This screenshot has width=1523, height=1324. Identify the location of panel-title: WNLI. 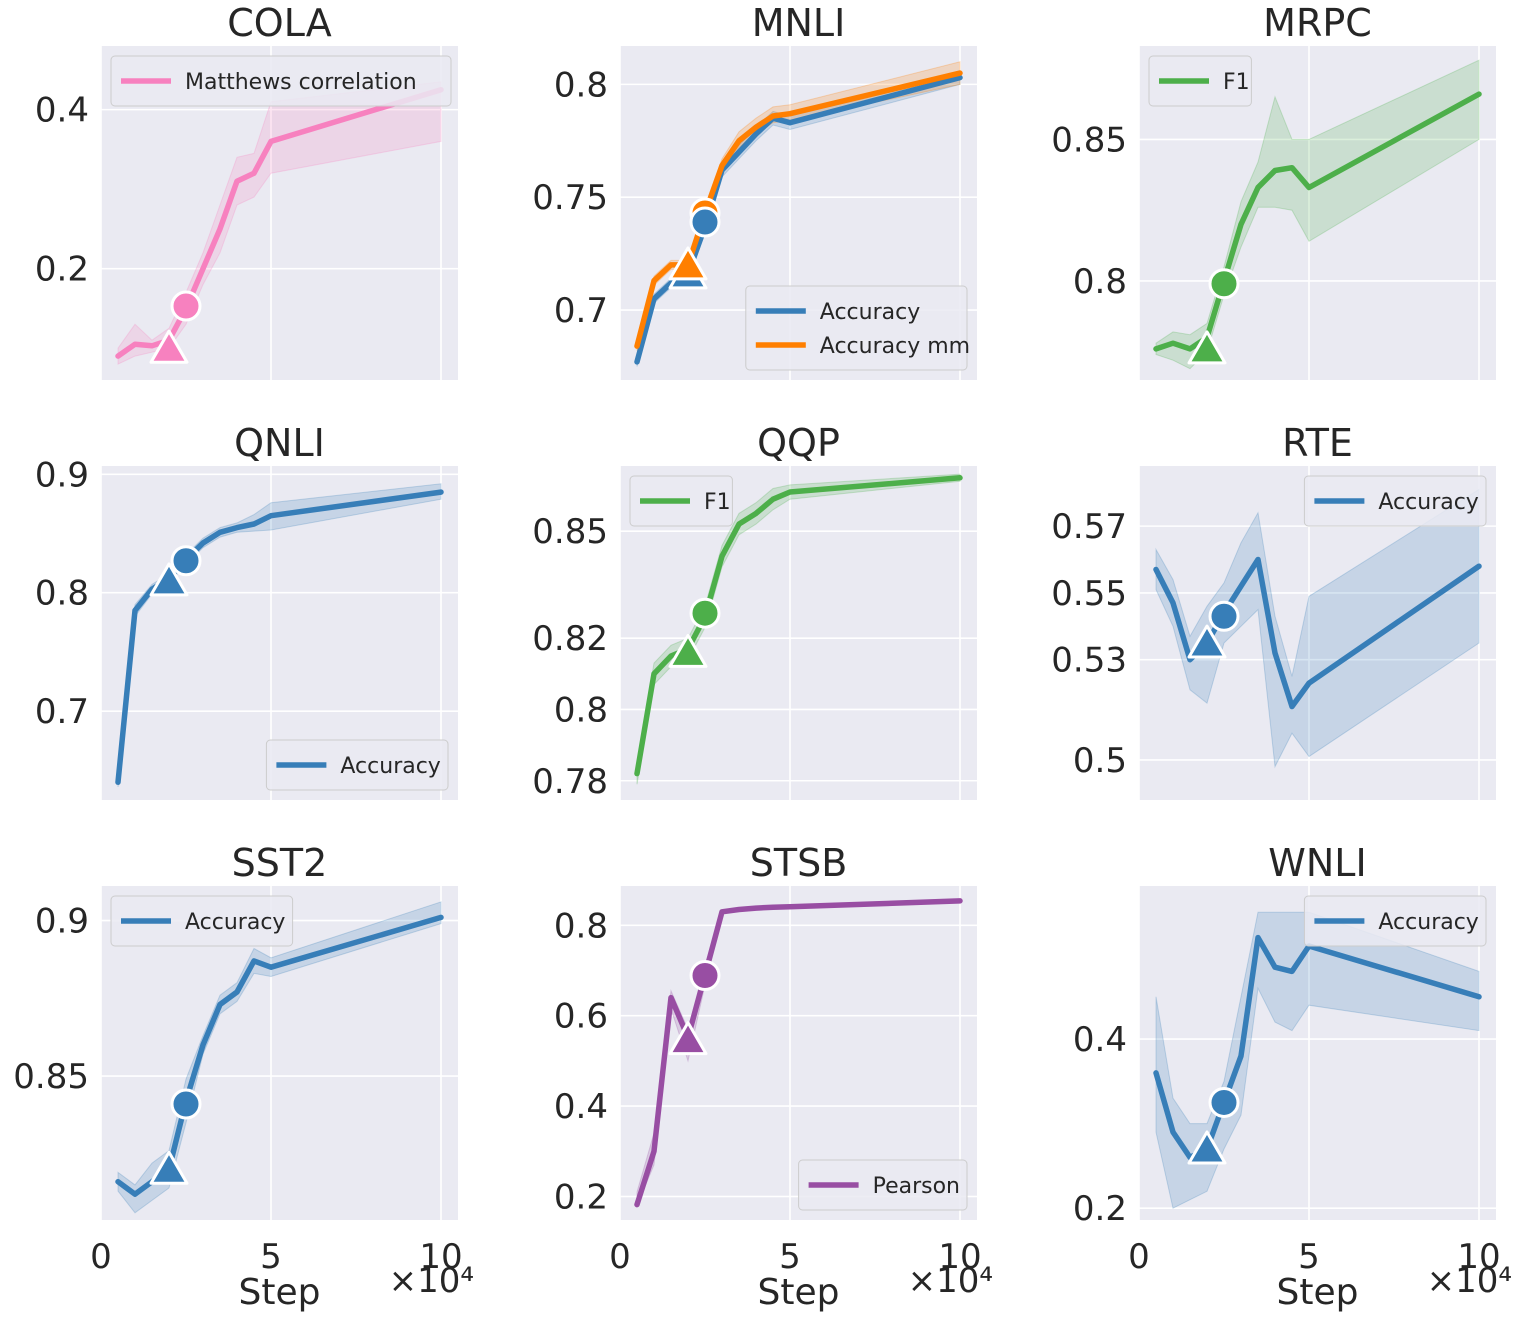
(1317, 863).